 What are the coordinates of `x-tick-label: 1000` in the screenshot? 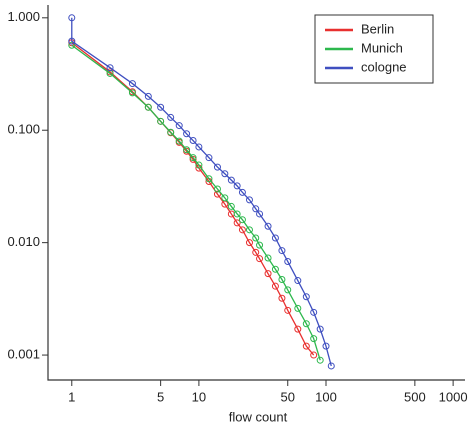 It's located at (453, 396).